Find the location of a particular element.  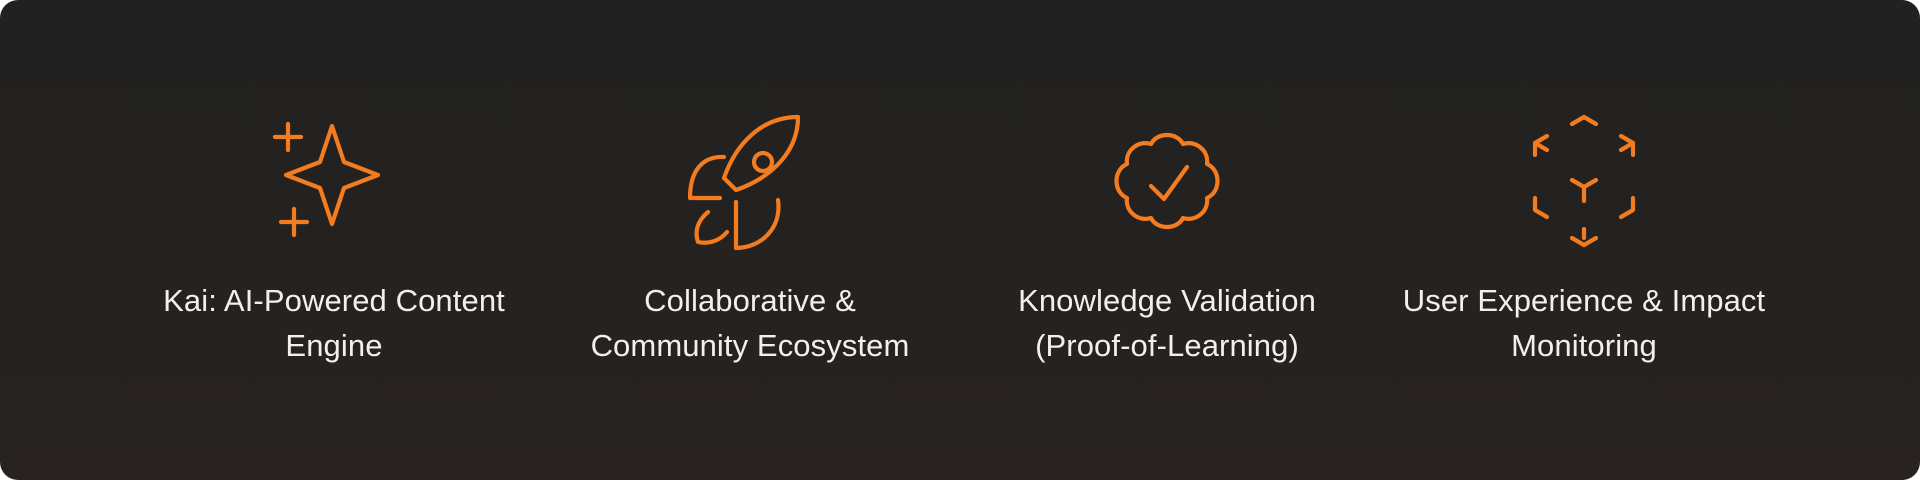

feature-card-knowledge-validation: Knowledge Validation (Proof-of-Learning) is located at coordinates (1167, 240).